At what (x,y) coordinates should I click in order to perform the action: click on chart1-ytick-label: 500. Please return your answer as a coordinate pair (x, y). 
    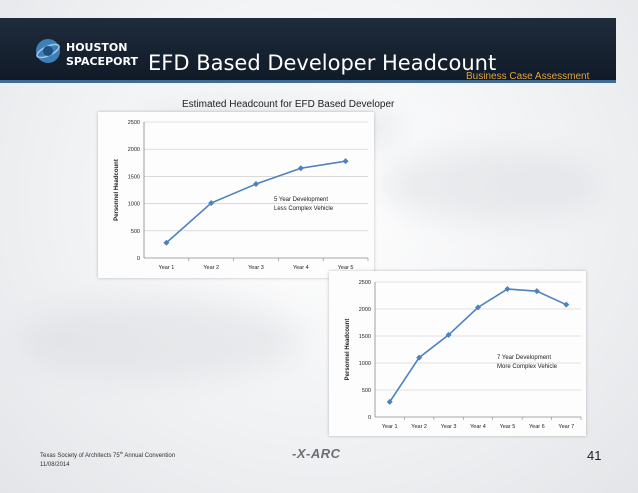
    Looking at the image, I should click on (135, 232).